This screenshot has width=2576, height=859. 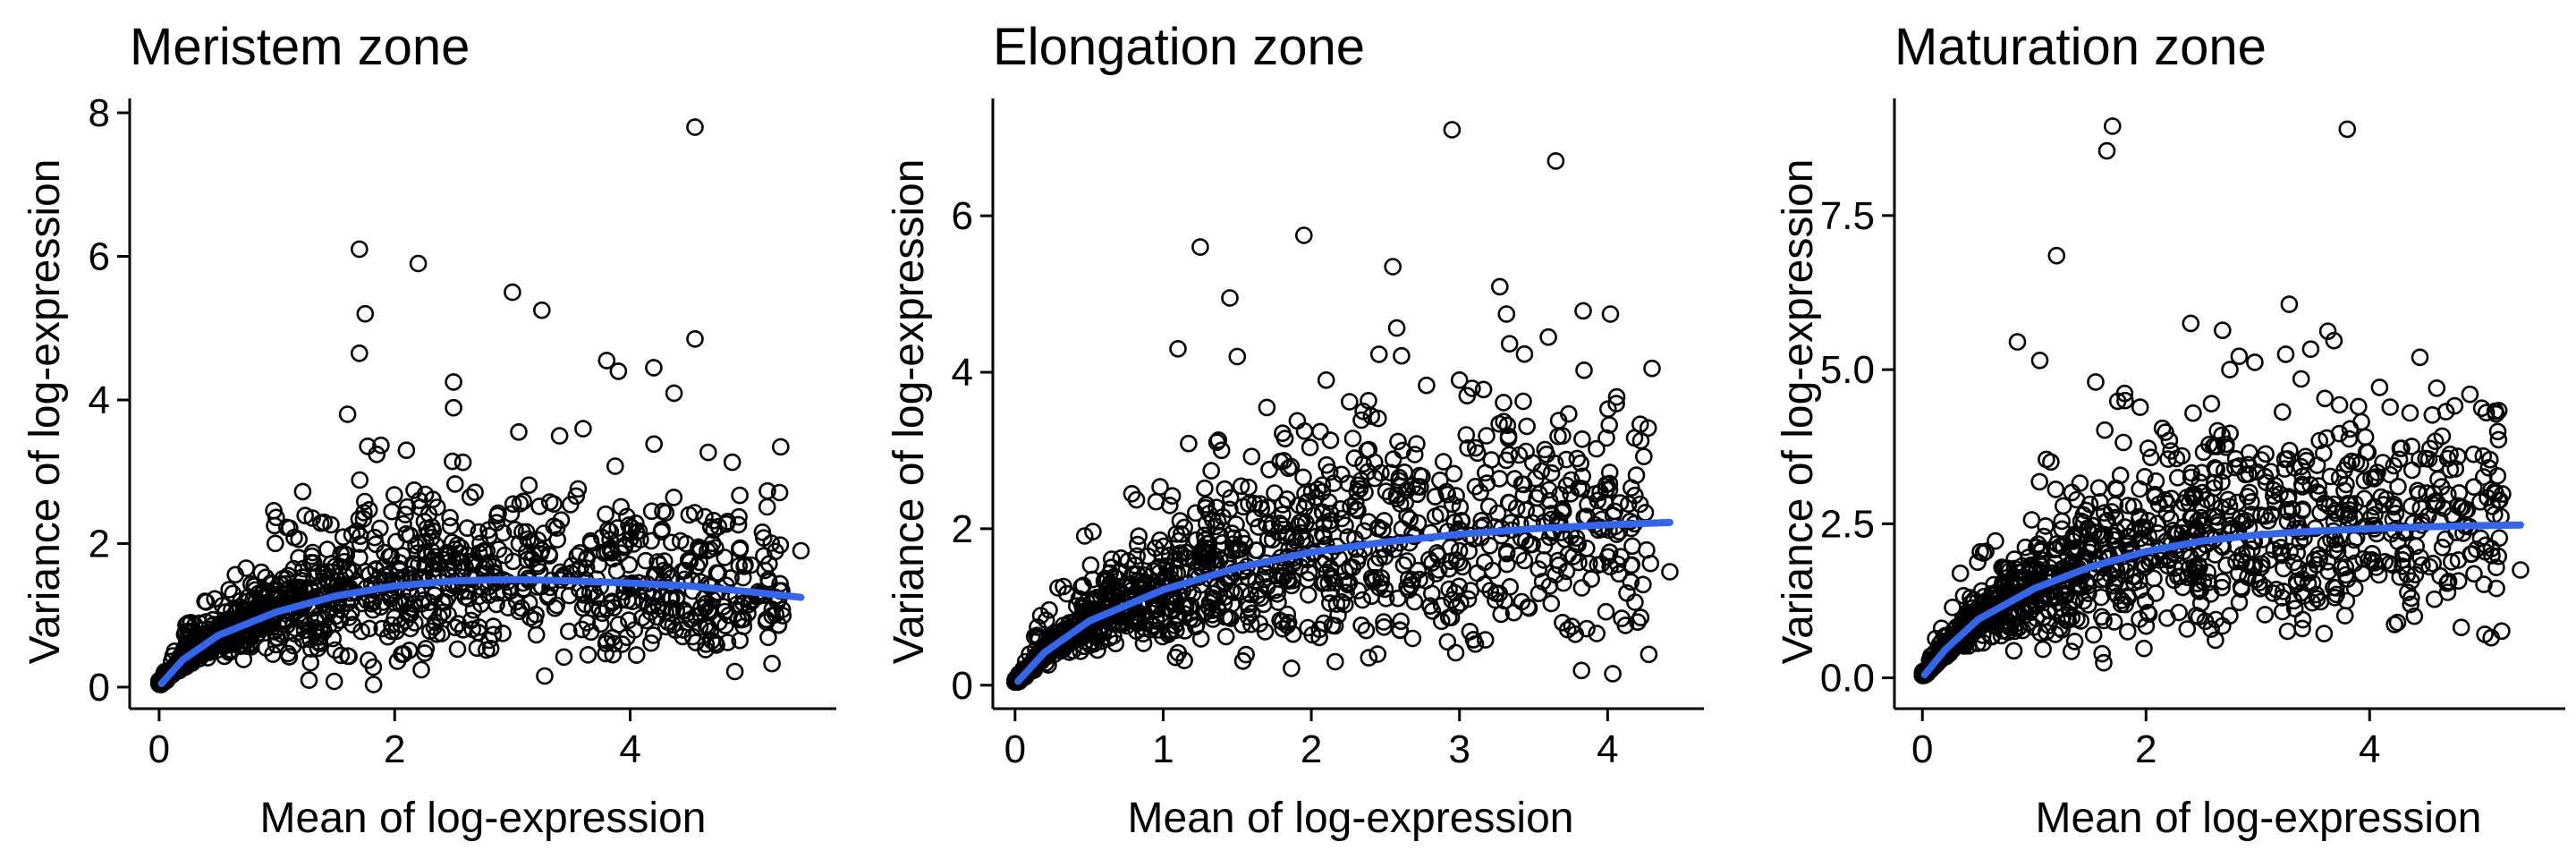 I want to click on y-tick-label: 2, so click(x=962, y=529).